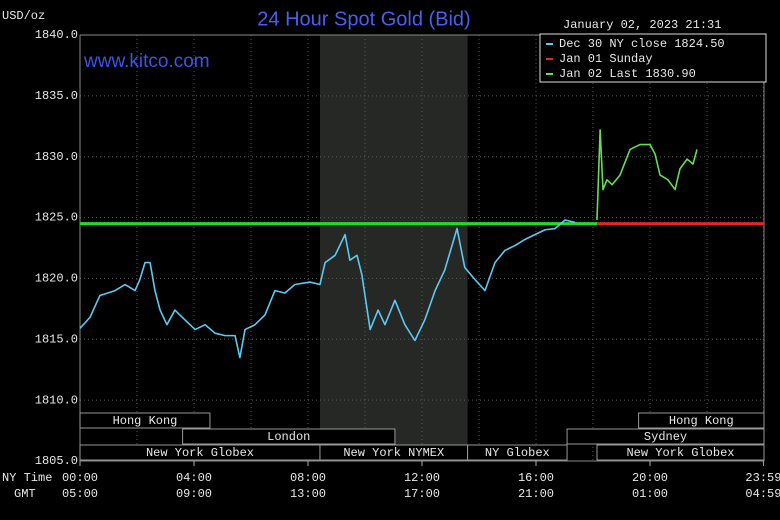 This screenshot has width=780, height=520. Describe the element at coordinates (762, 494) in the screenshot. I see `x-tick-label-gmt: 04:59` at that location.